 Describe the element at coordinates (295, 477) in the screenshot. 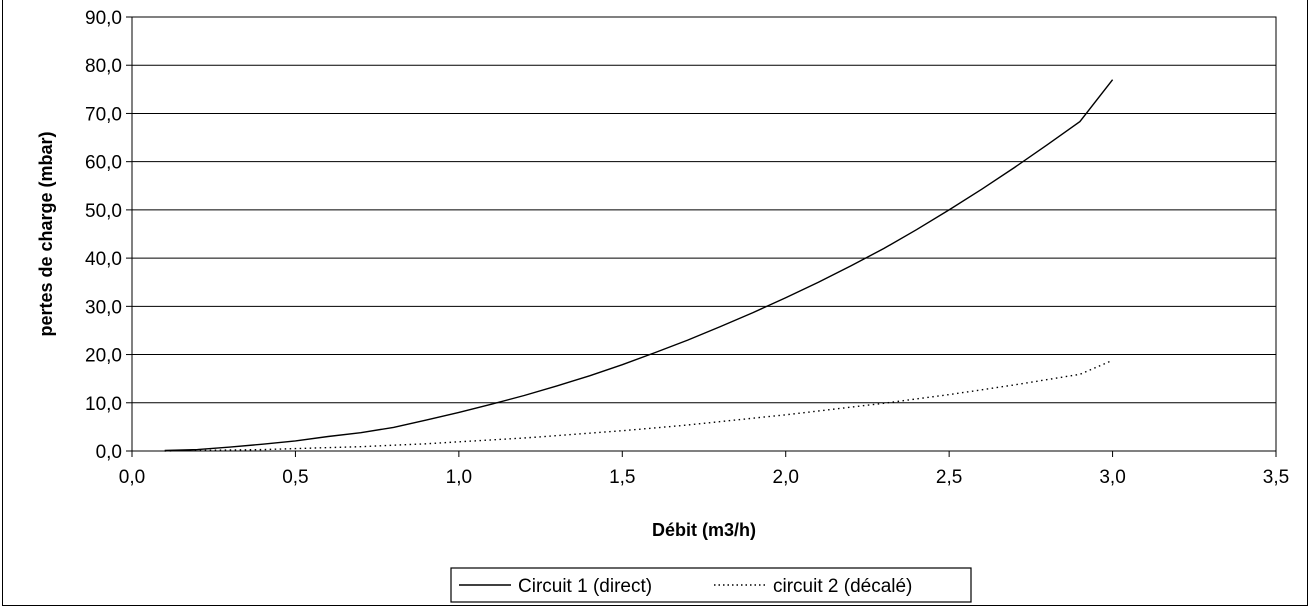

I see `x-tick-label: 0,5` at that location.